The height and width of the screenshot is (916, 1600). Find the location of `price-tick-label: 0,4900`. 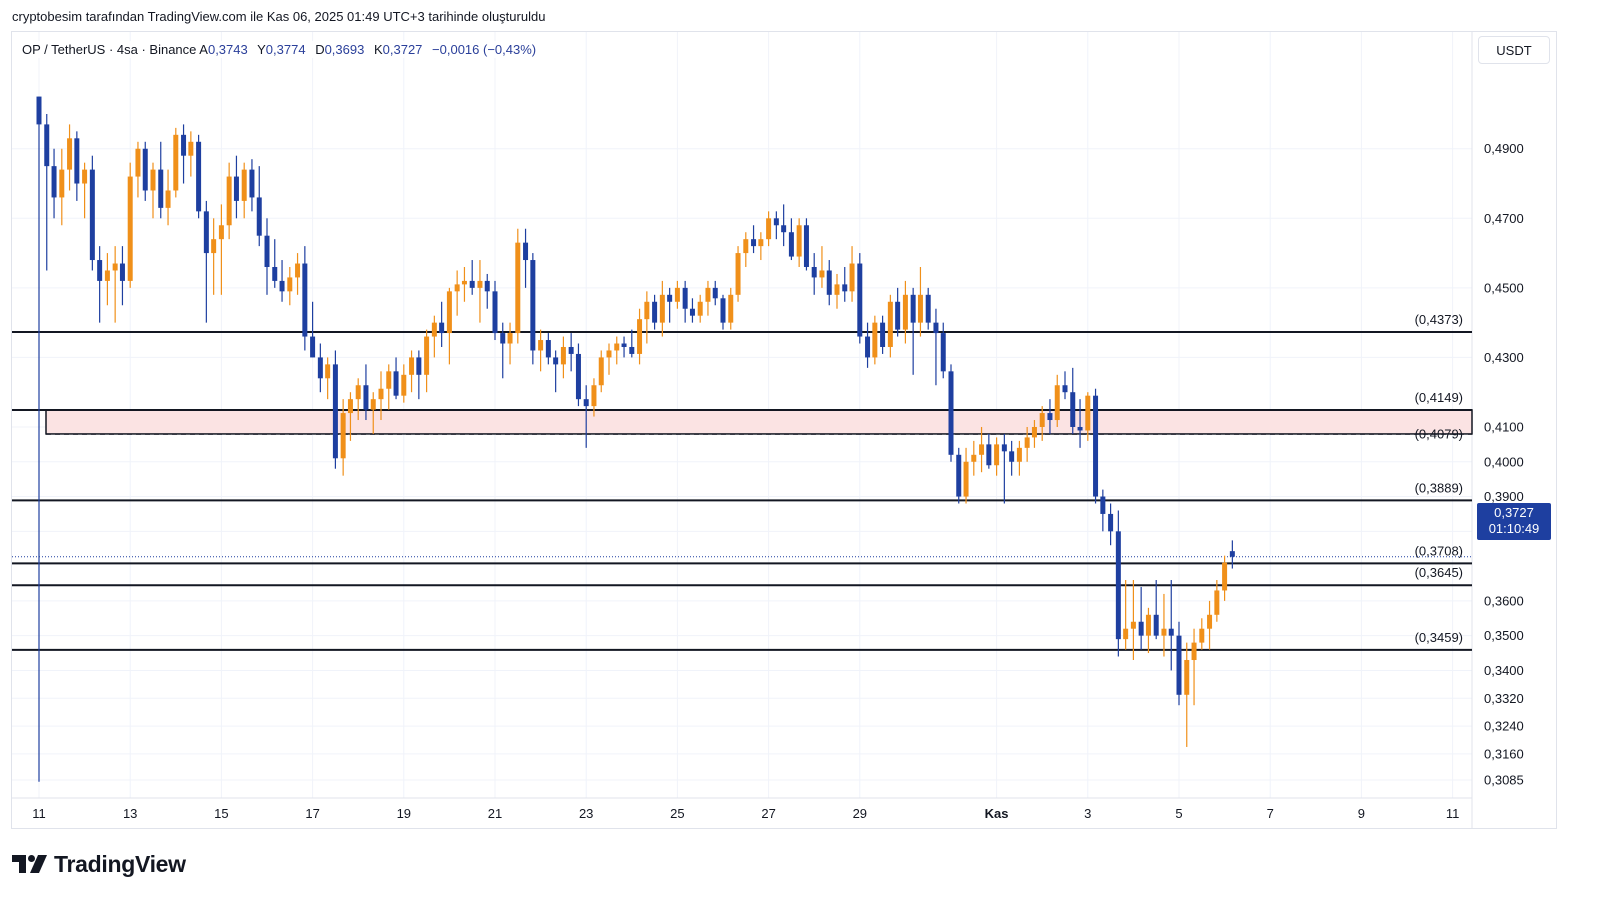

price-tick-label: 0,4900 is located at coordinates (1504, 148).